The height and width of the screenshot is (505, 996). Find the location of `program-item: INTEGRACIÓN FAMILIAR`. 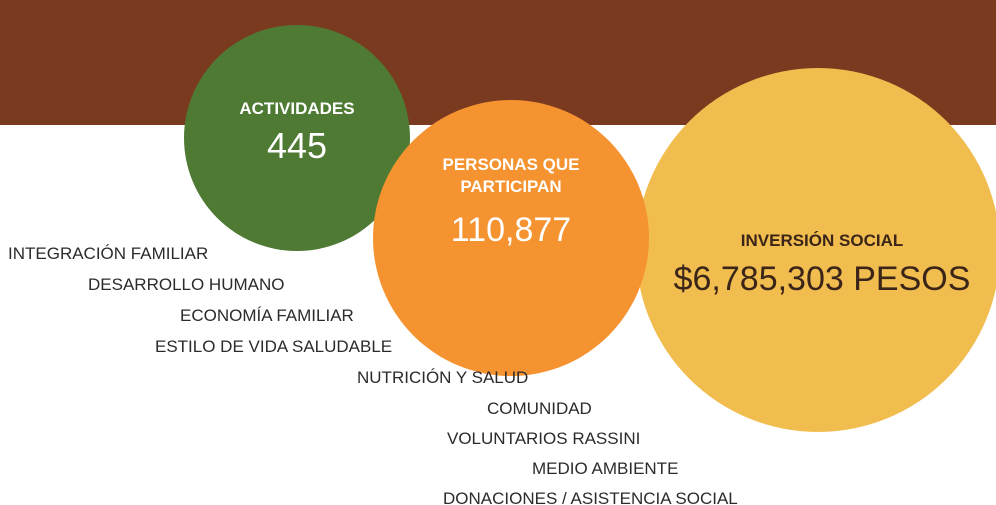

program-item: INTEGRACIÓN FAMILIAR is located at coordinates (108, 253).